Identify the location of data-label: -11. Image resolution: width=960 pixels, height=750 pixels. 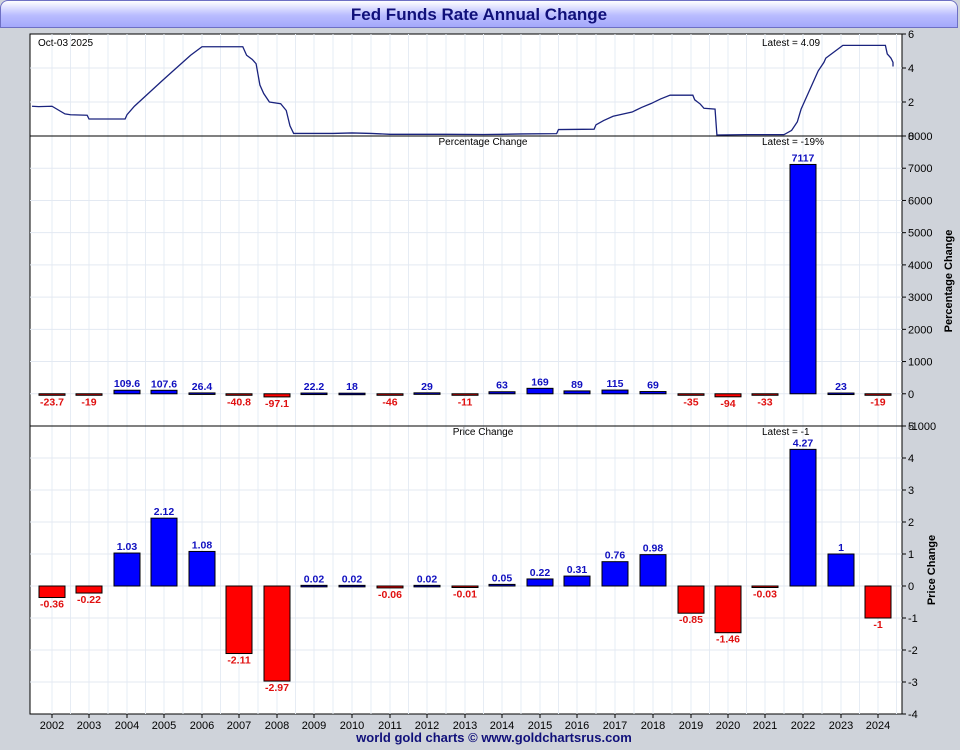
(465, 402).